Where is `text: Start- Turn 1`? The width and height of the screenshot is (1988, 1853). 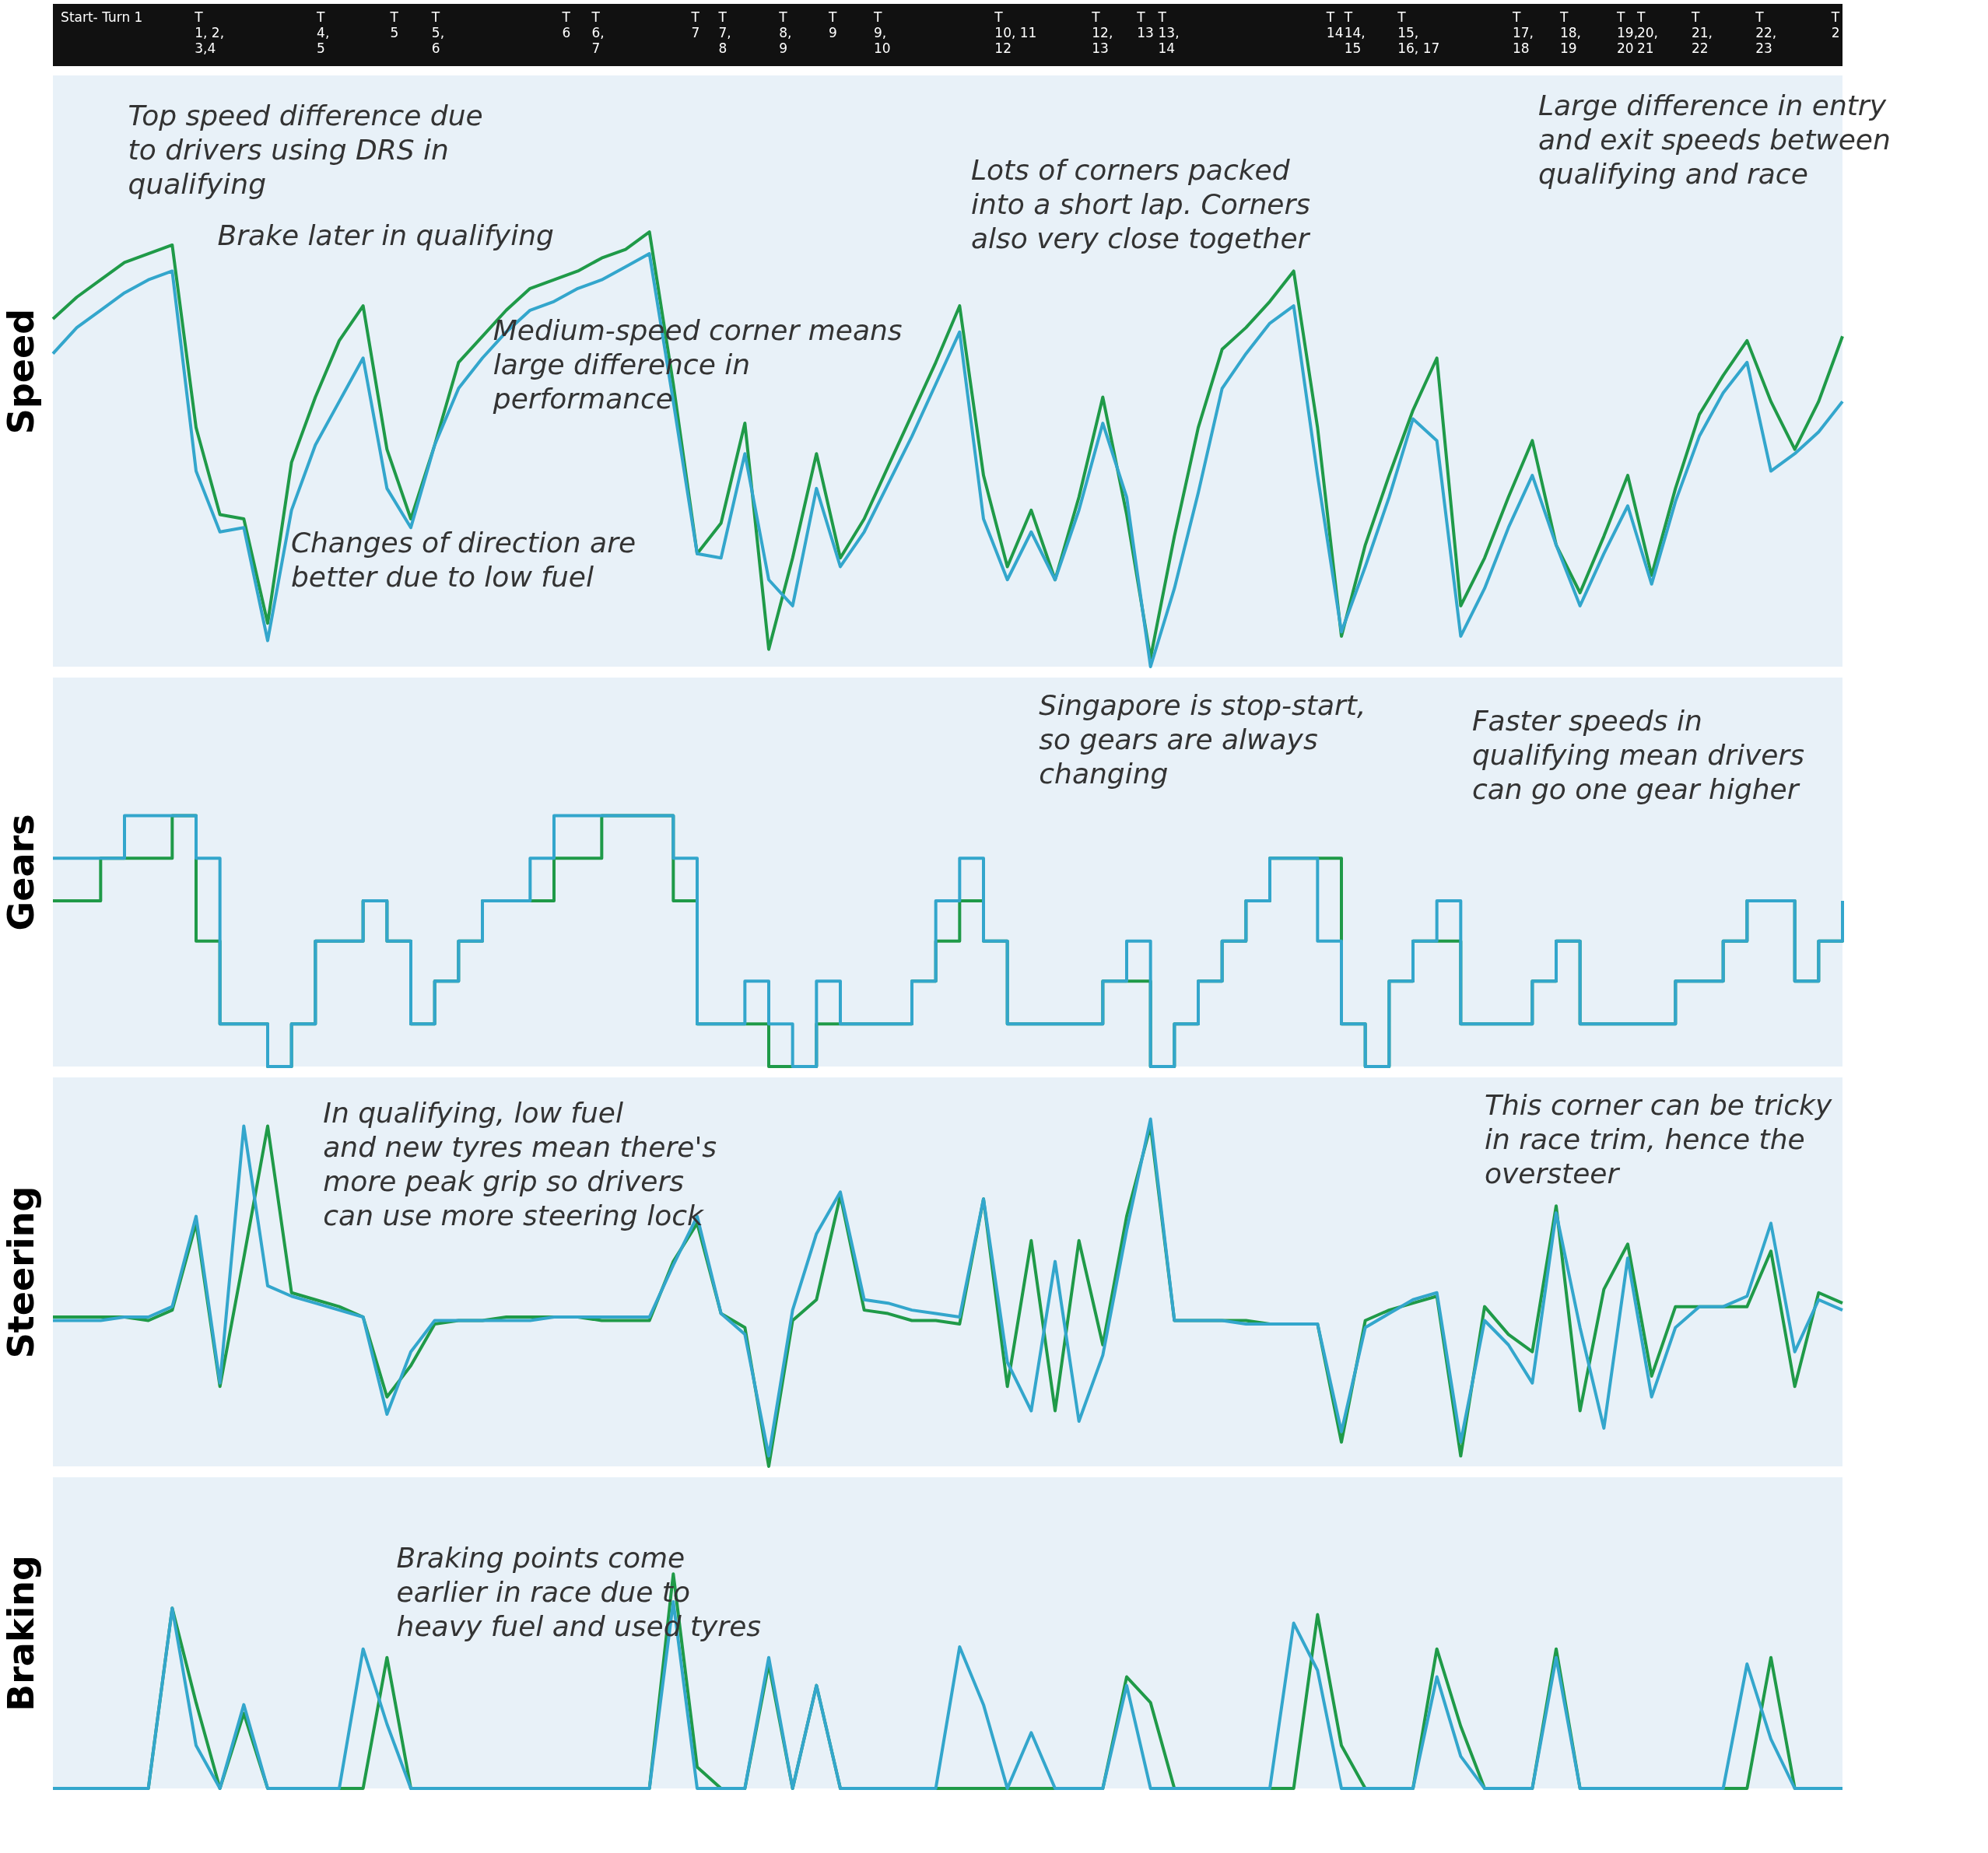 text: Start- Turn 1 is located at coordinates (102, 17).